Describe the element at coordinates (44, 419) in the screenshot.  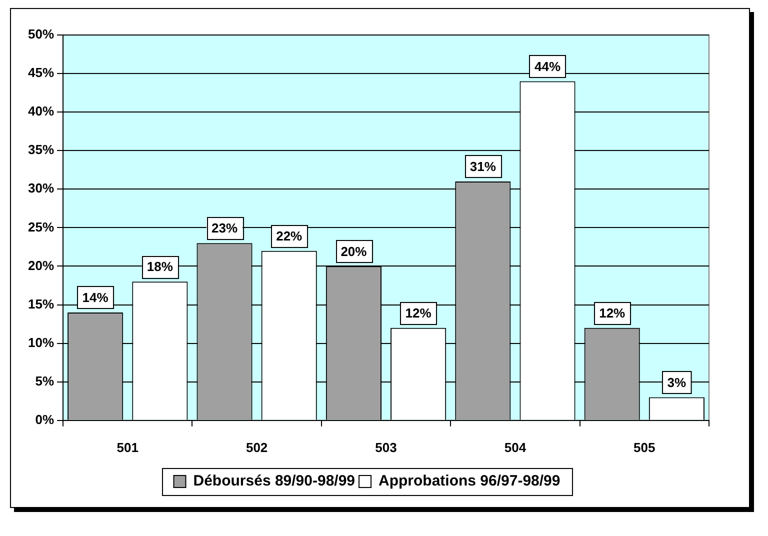
I see `y-tick-label: 0%` at that location.